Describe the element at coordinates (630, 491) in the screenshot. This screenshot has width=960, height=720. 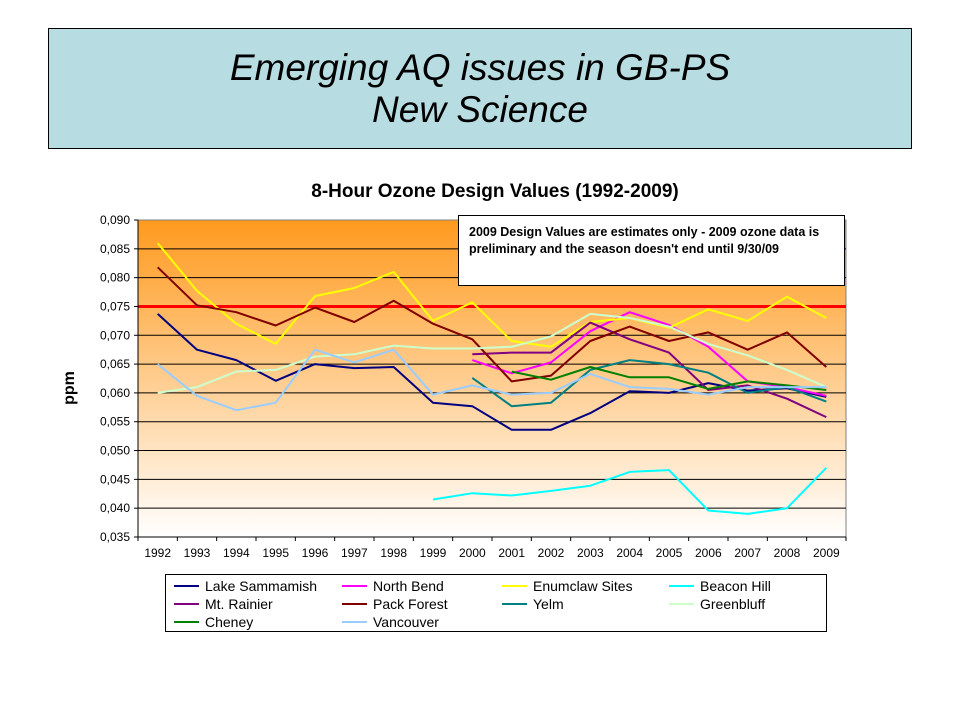
I see `series-line-beacon-hill` at that location.